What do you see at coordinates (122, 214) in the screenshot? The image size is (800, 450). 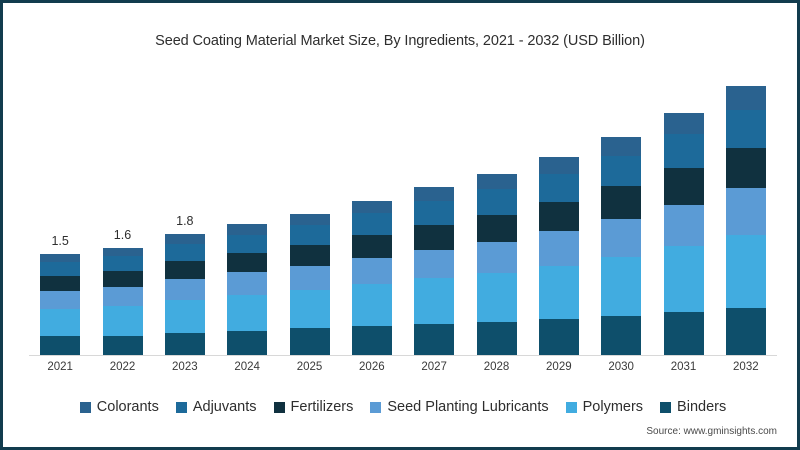 I see `bar-group: 1.6` at bounding box center [122, 214].